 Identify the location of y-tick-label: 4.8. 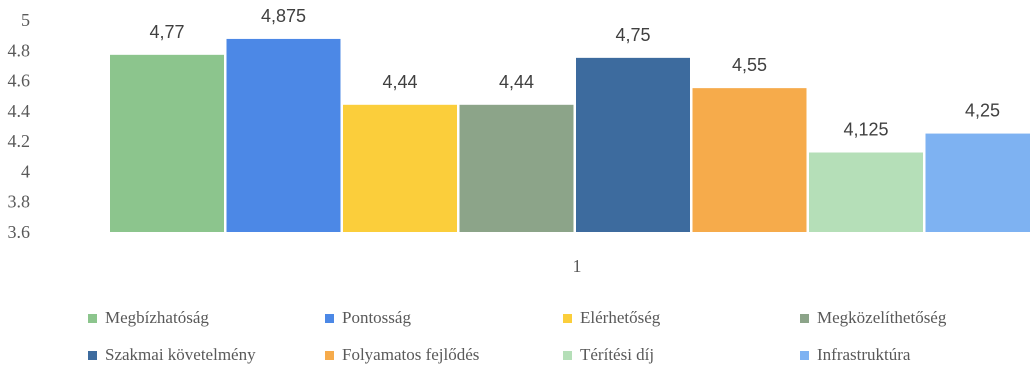
(19, 50).